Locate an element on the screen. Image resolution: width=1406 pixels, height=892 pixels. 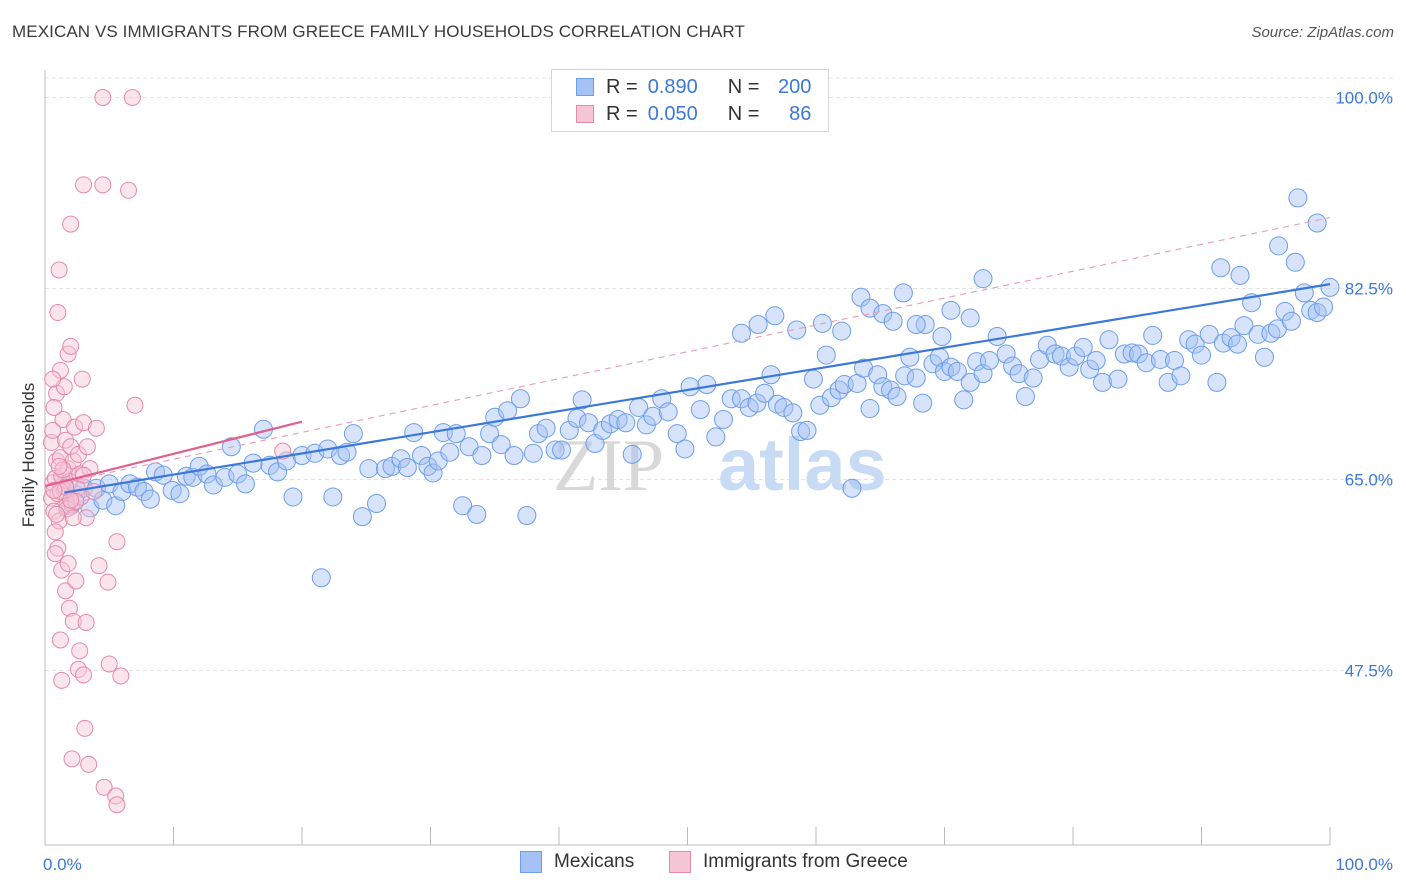
legend-row-mexicans: R = 0.890 N = 200 is located at coordinates (693, 87).